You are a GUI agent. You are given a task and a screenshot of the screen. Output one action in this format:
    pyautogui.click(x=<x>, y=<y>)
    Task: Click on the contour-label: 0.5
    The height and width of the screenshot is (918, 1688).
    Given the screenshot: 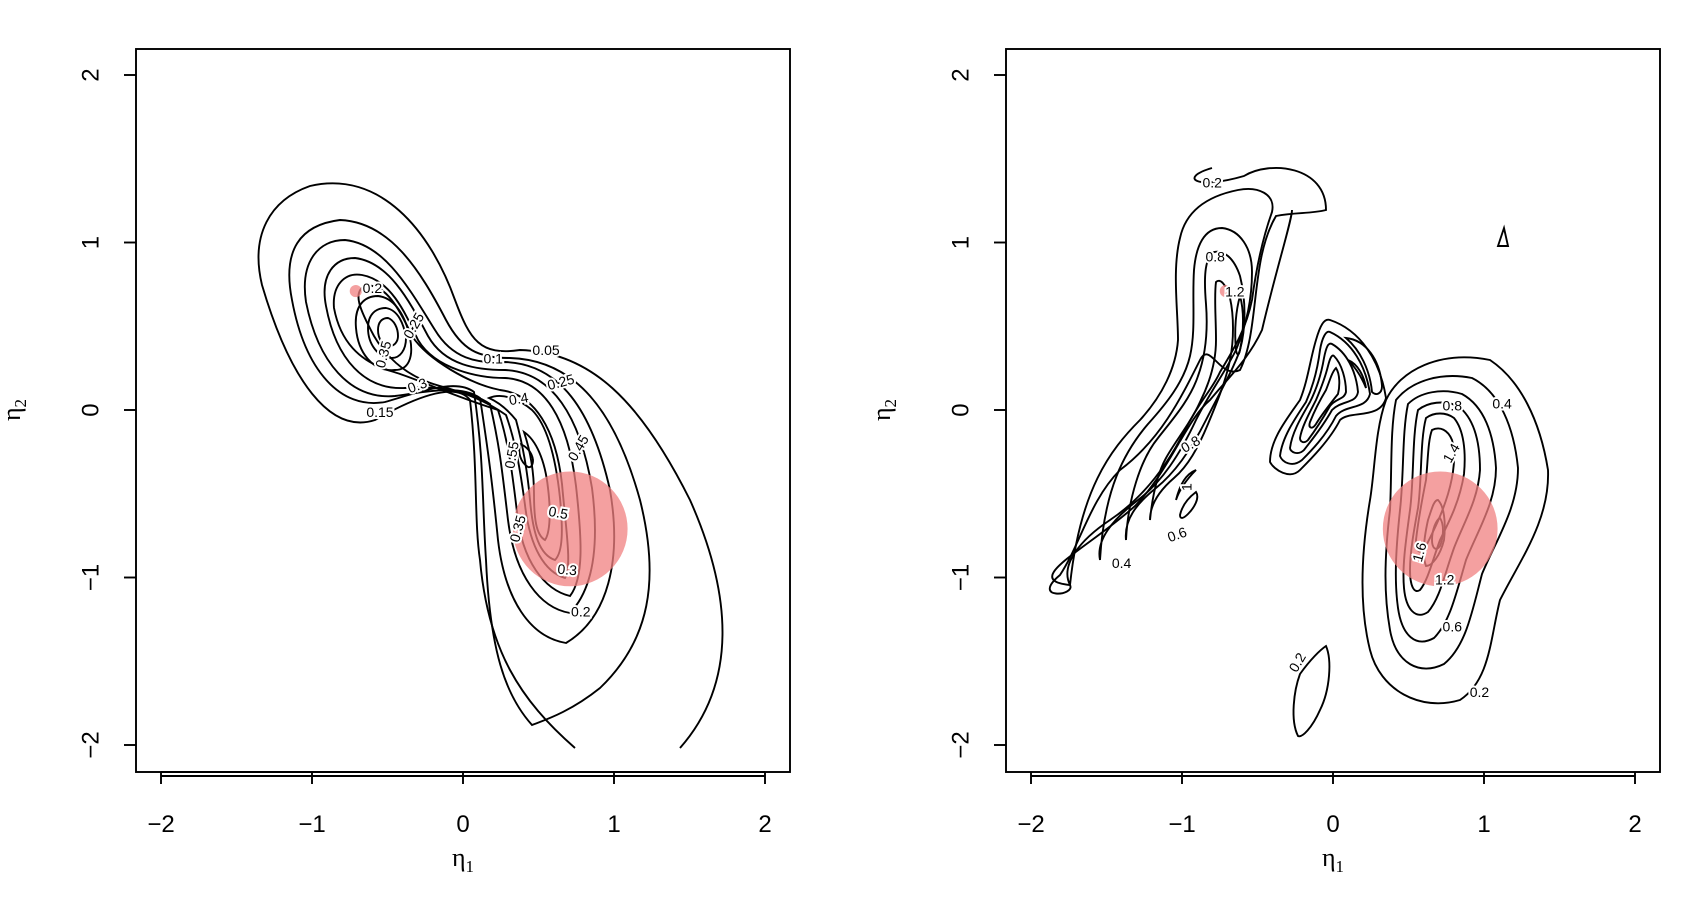 What is the action you would take?
    pyautogui.click(x=558, y=512)
    